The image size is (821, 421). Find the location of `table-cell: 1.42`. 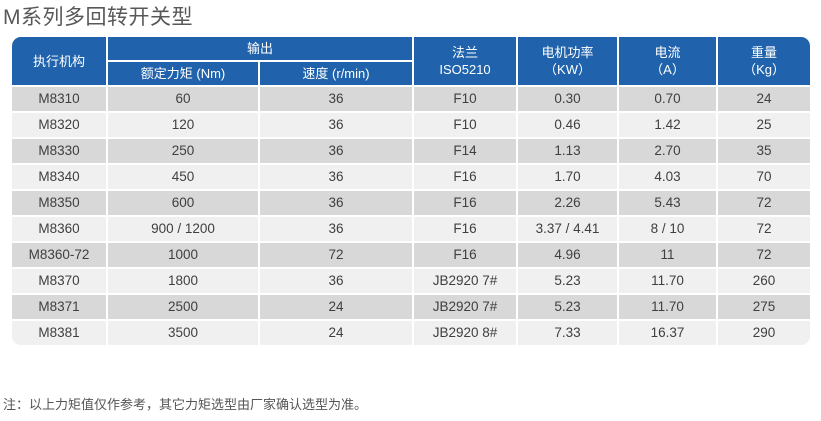

table-cell: 1.42 is located at coordinates (668, 125).